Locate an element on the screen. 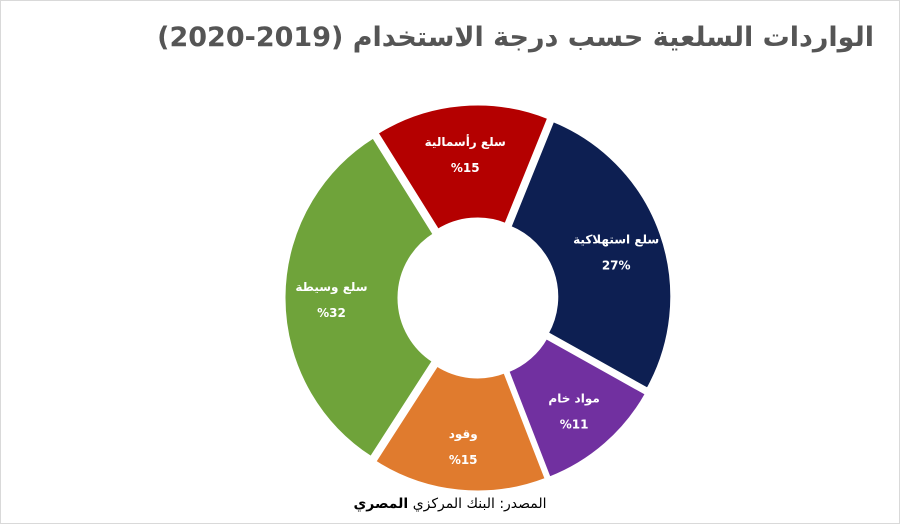  slice-value-3: %32 is located at coordinates (331, 313).